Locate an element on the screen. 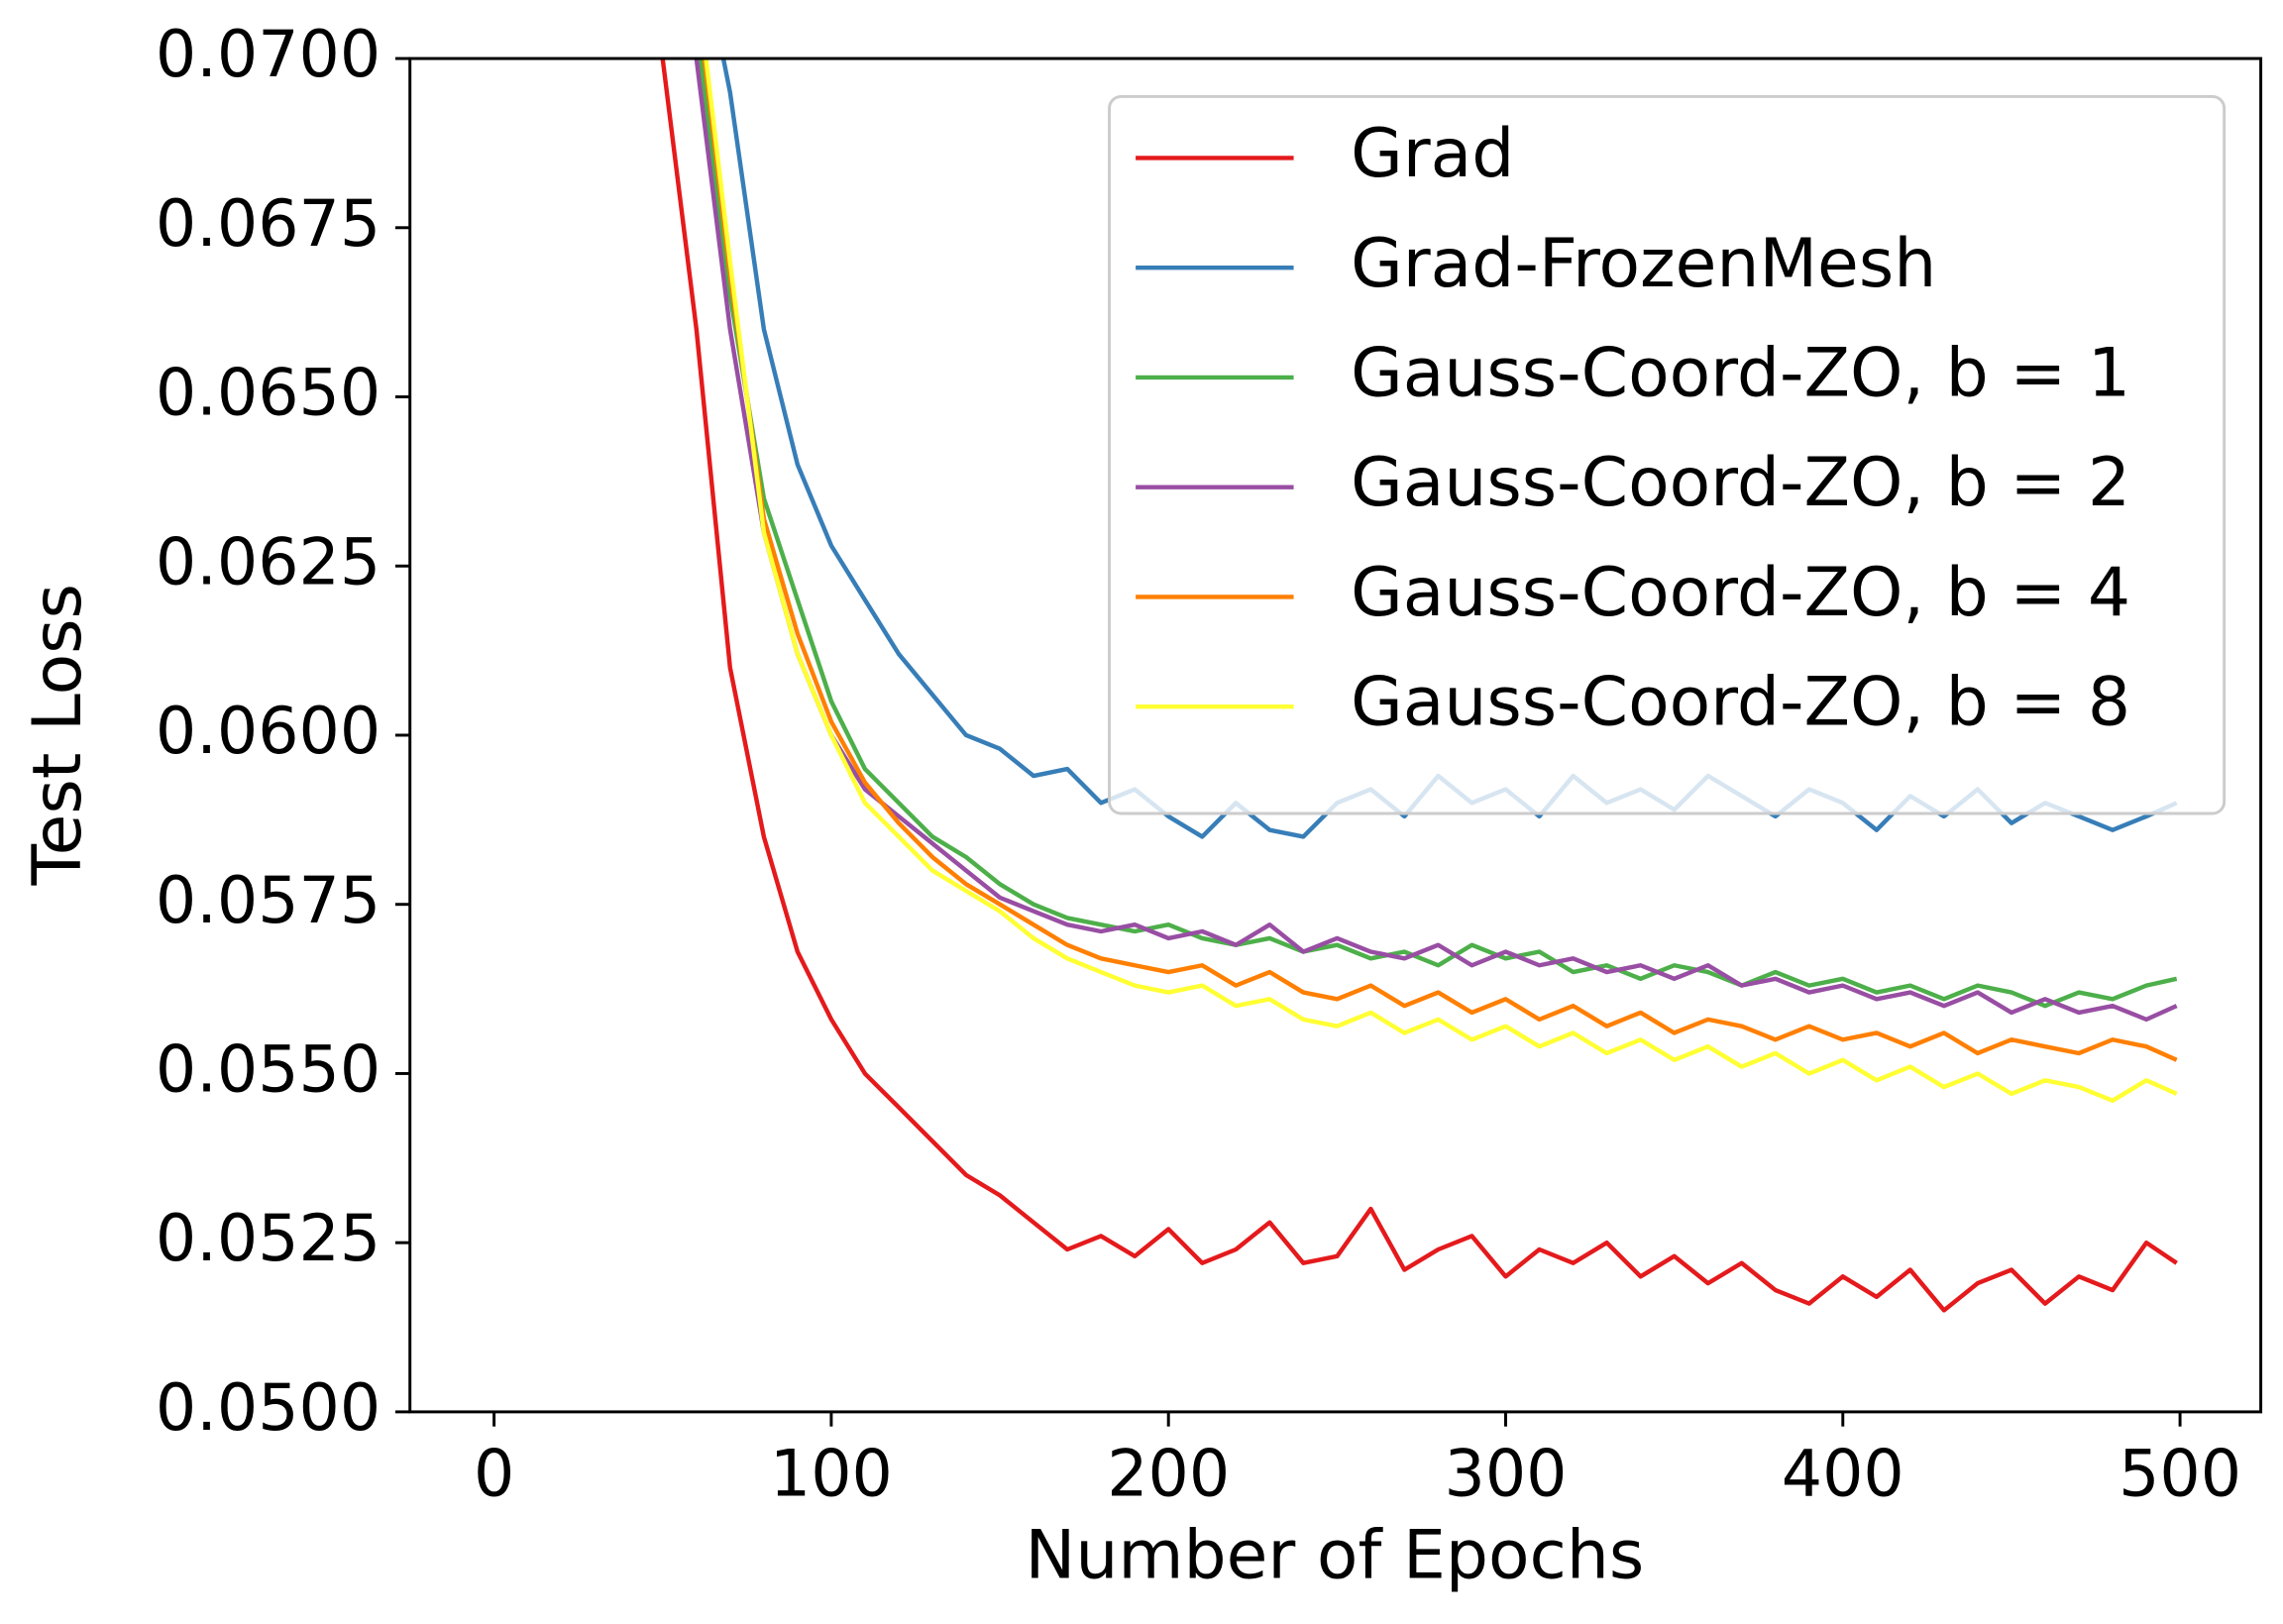  legend-label: Gauss-Coord-ZO, b = 2 is located at coordinates (1740, 483).